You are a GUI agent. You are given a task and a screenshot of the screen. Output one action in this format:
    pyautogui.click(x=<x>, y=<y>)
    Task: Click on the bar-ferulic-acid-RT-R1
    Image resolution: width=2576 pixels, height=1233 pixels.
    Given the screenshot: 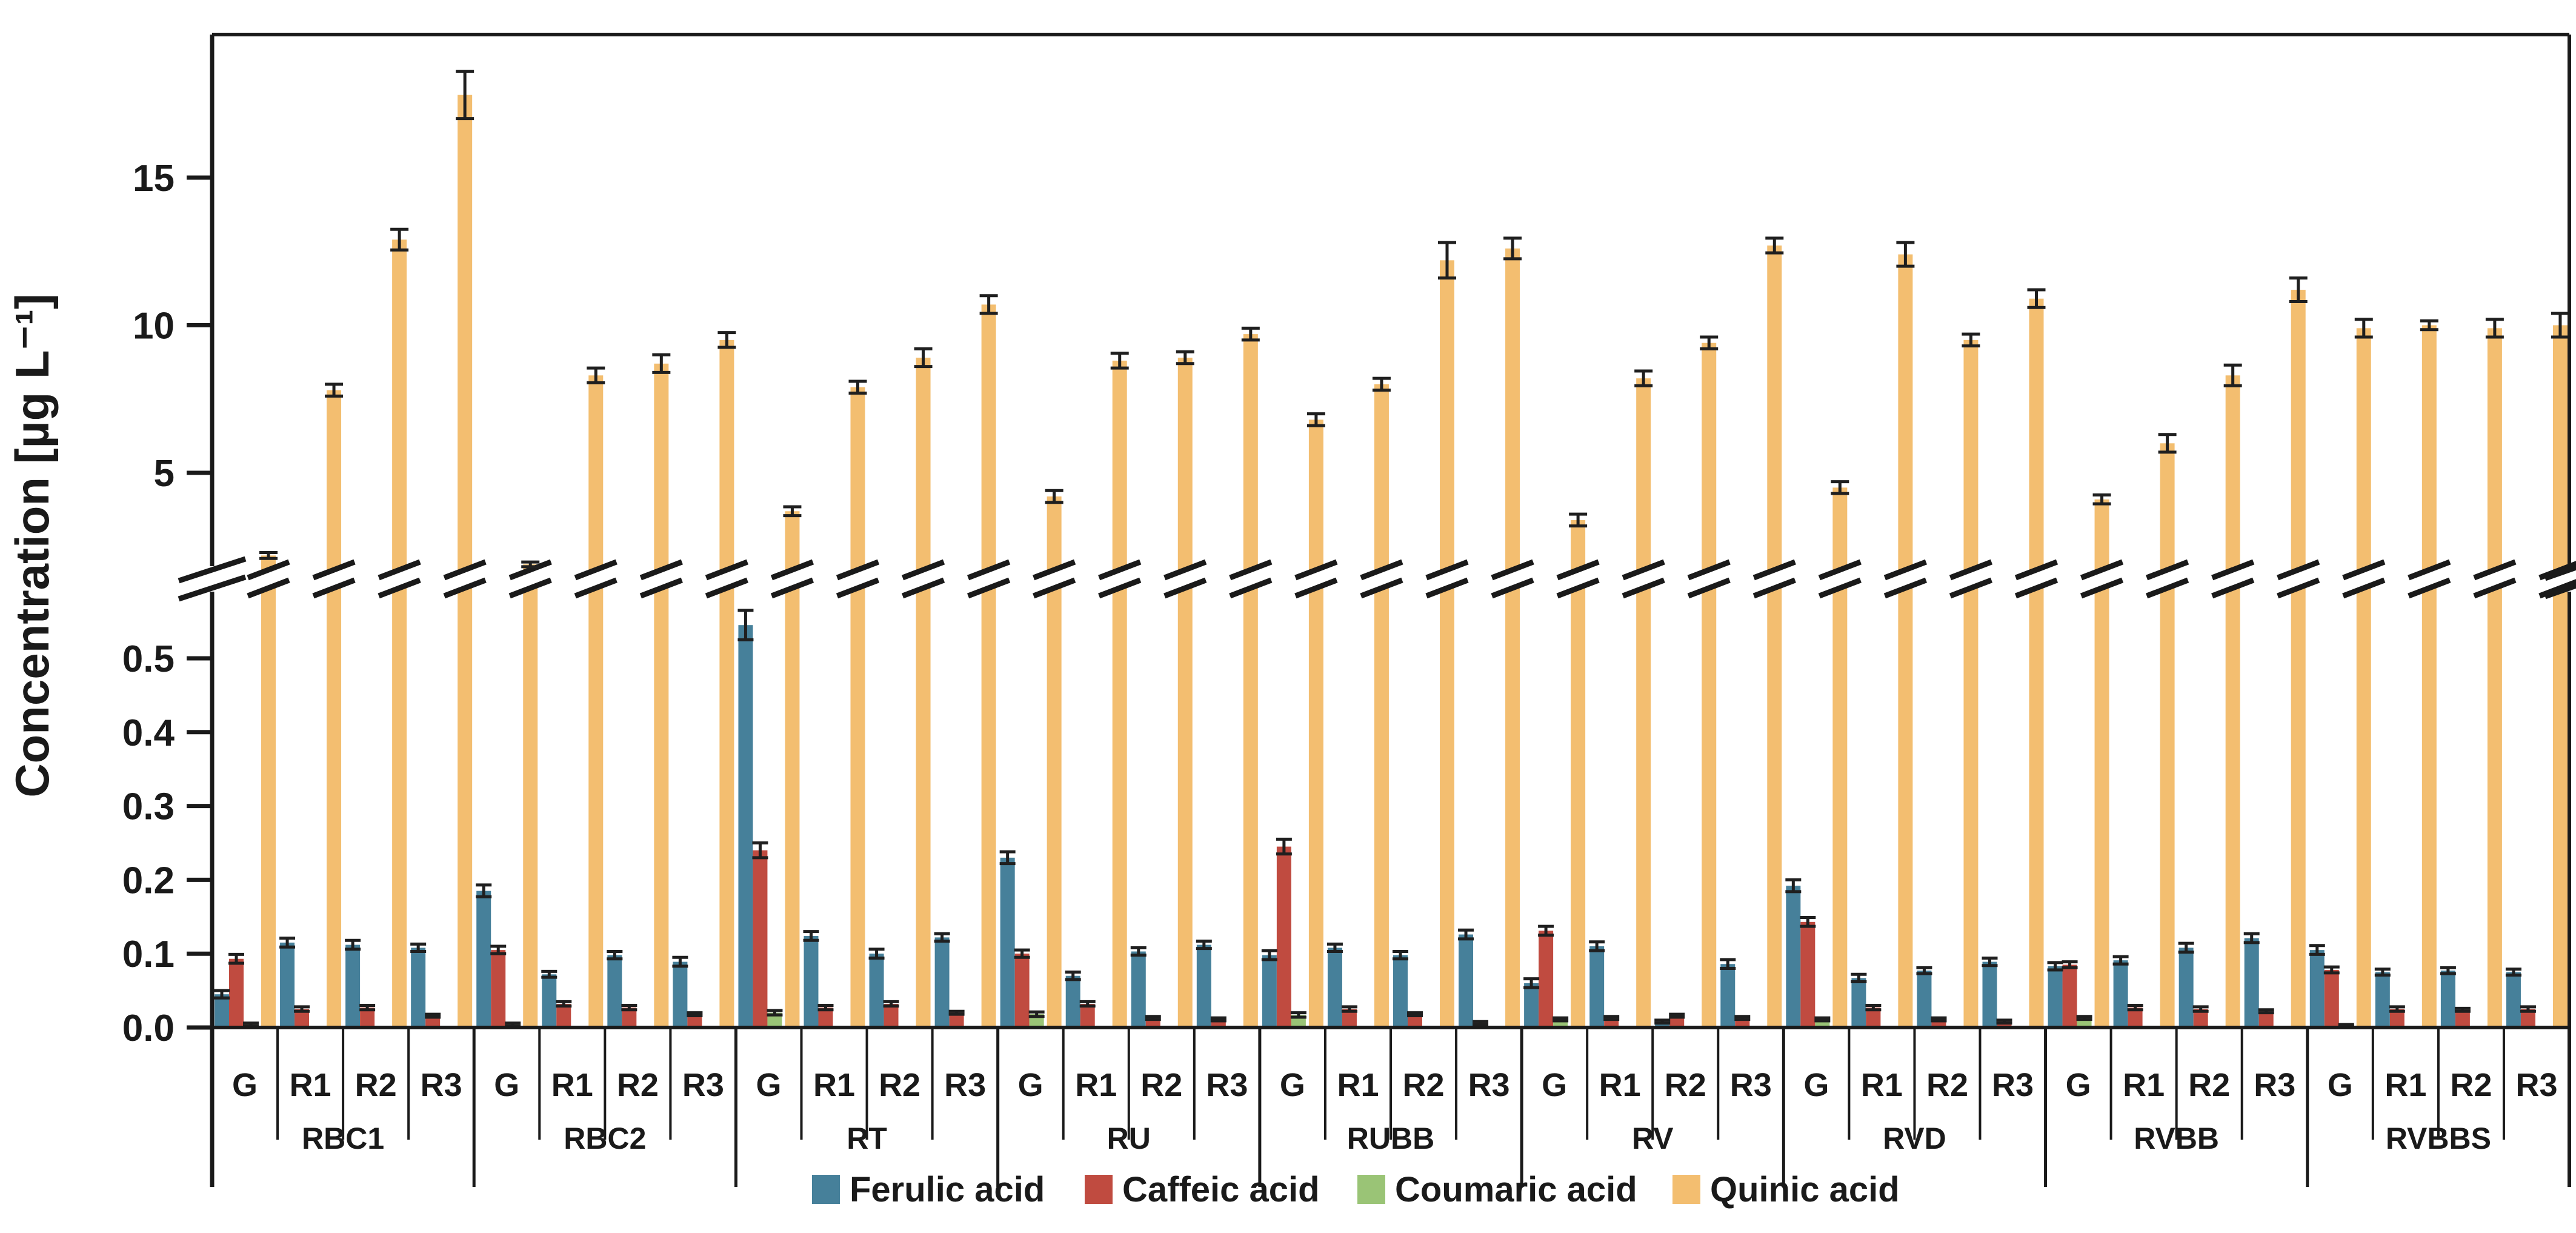 What is the action you would take?
    pyautogui.click(x=811, y=982)
    